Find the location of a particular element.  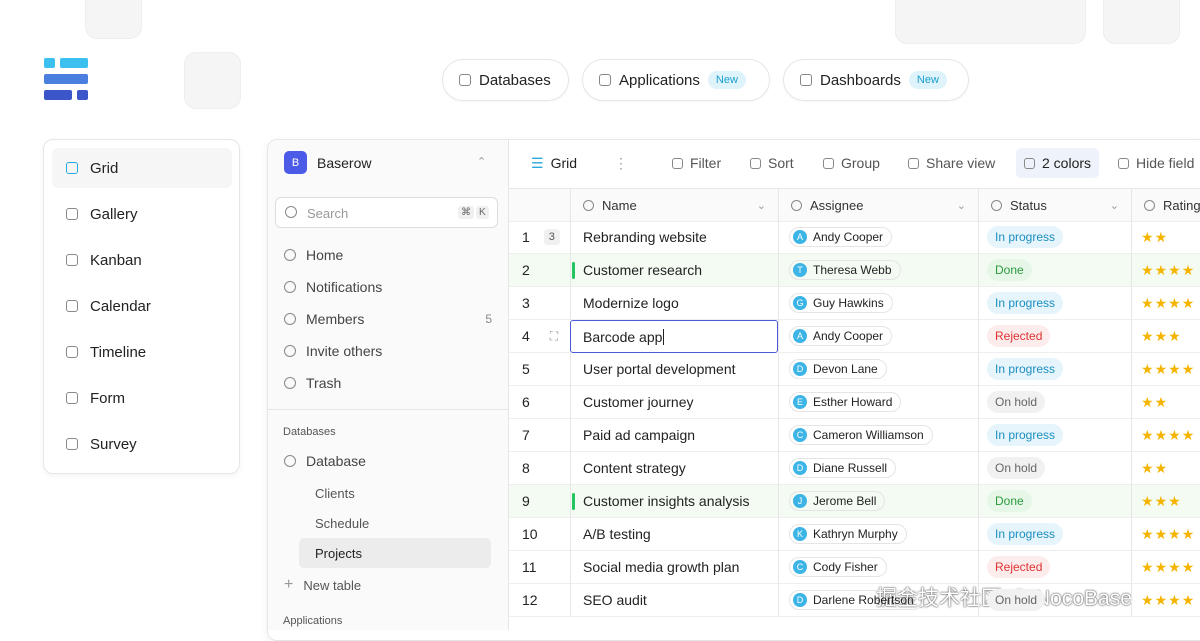

view-switch: ☰ Grid ⋮ is located at coordinates (580, 163).